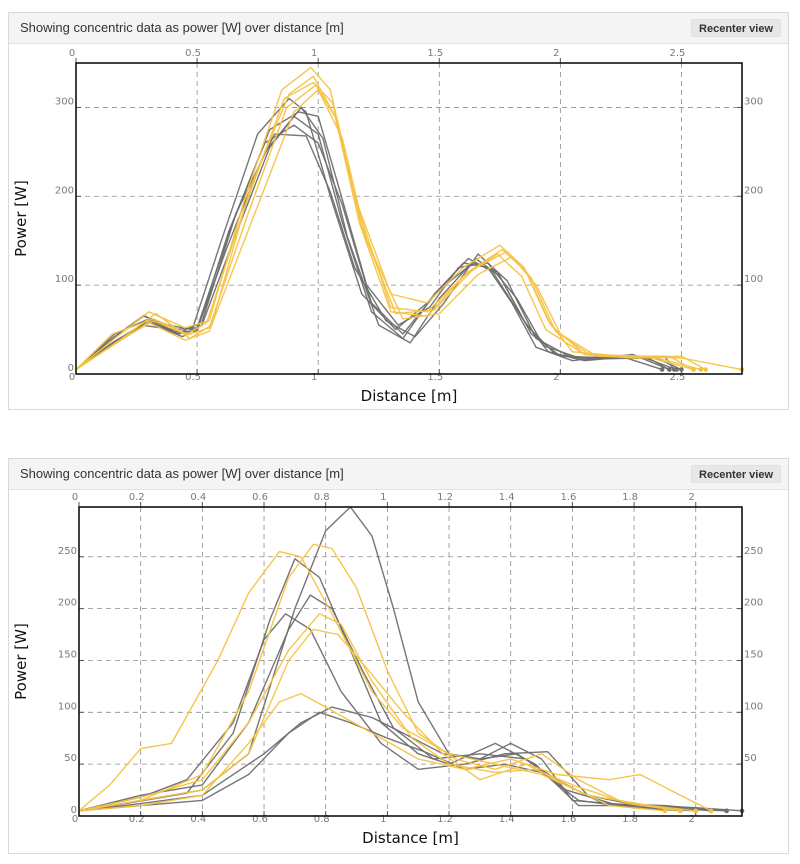 The image size is (800, 864). I want to click on x-tick-label-top: 1.4, so click(507, 497).